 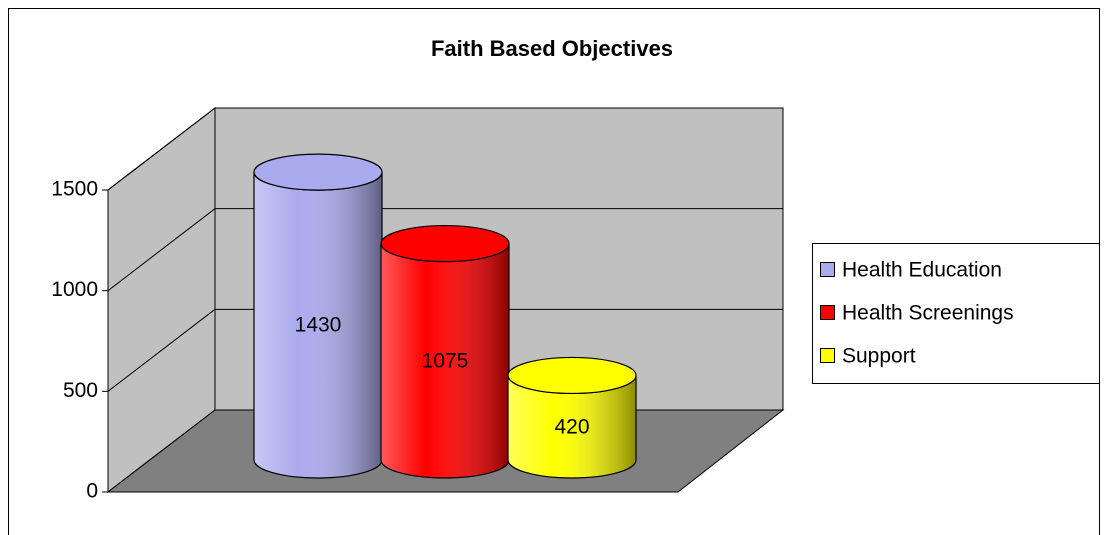 What do you see at coordinates (928, 313) in the screenshot?
I see `legend-label: Health Screenings` at bounding box center [928, 313].